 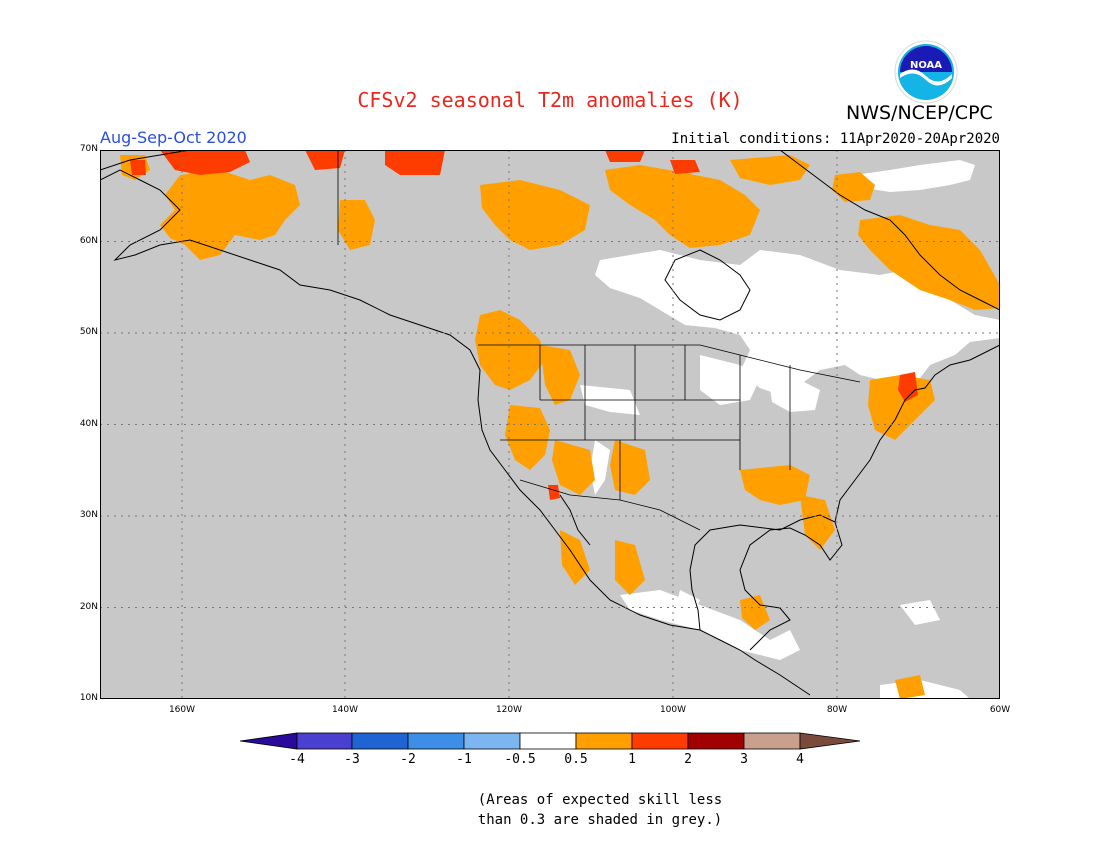 What do you see at coordinates (837, 710) in the screenshot?
I see `lon-label-80w: 80W` at bounding box center [837, 710].